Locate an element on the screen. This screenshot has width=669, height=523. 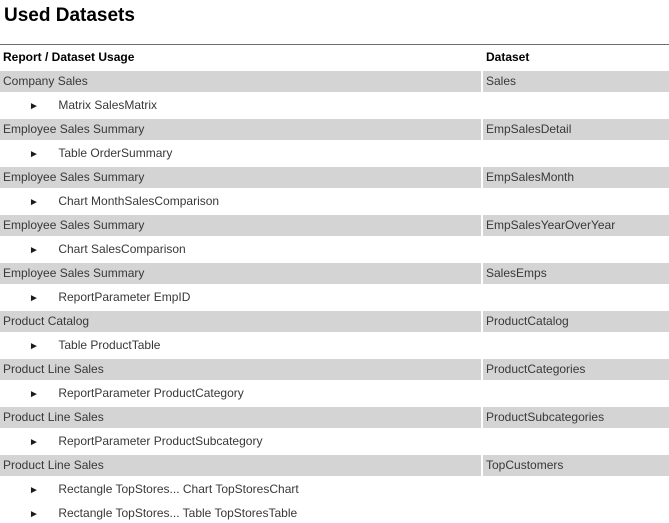
page-title: Used Datasets is located at coordinates (69, 15).